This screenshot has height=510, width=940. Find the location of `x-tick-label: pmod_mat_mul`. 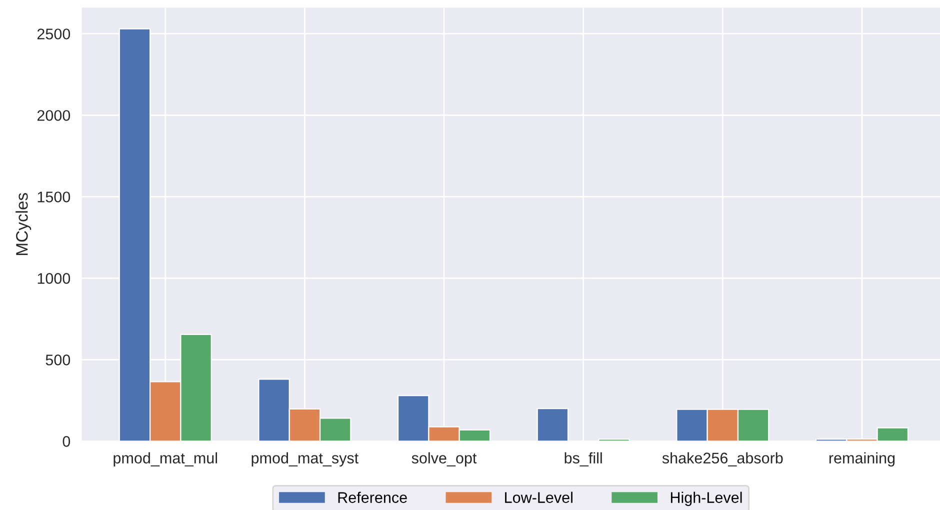

x-tick-label: pmod_mat_mul is located at coordinates (166, 459).